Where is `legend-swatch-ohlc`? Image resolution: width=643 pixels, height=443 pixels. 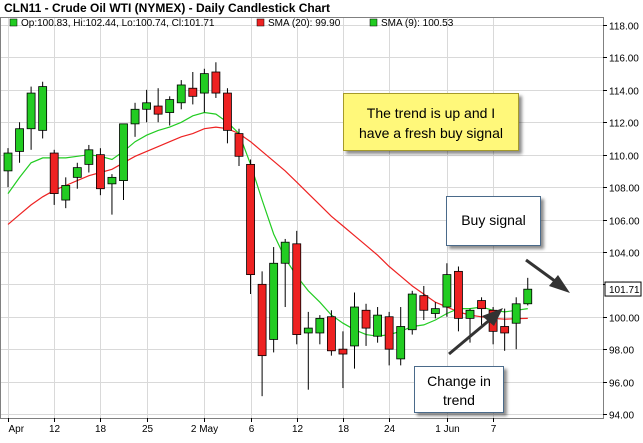
legend-swatch-ohlc is located at coordinates (13, 22).